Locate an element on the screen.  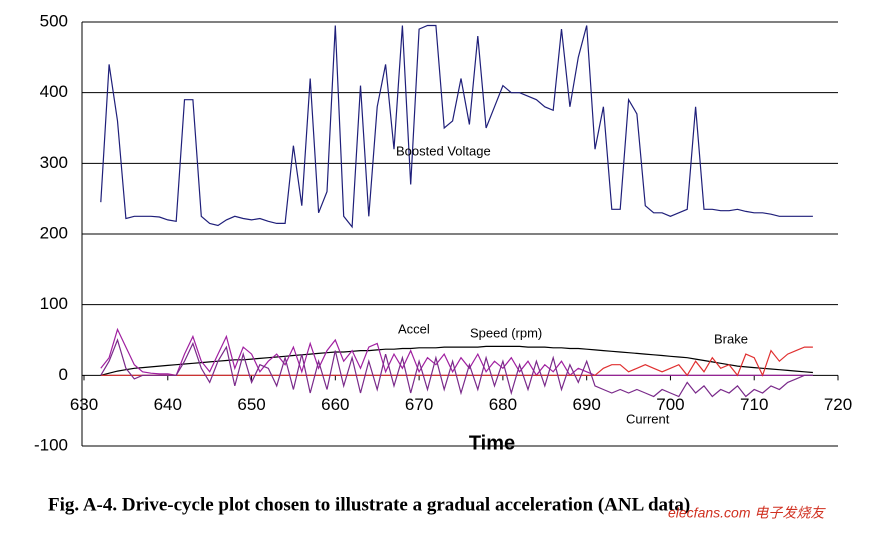
x-tick-label: 710 is located at coordinates (754, 404).